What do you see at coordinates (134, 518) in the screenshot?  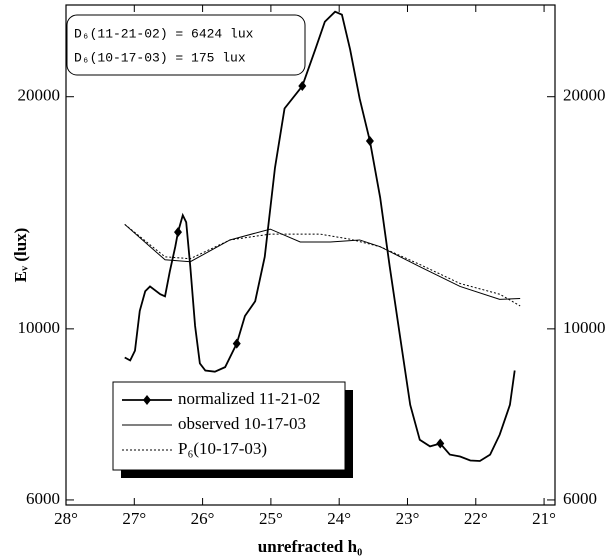 I see `x-tick-label: 27°` at bounding box center [134, 518].